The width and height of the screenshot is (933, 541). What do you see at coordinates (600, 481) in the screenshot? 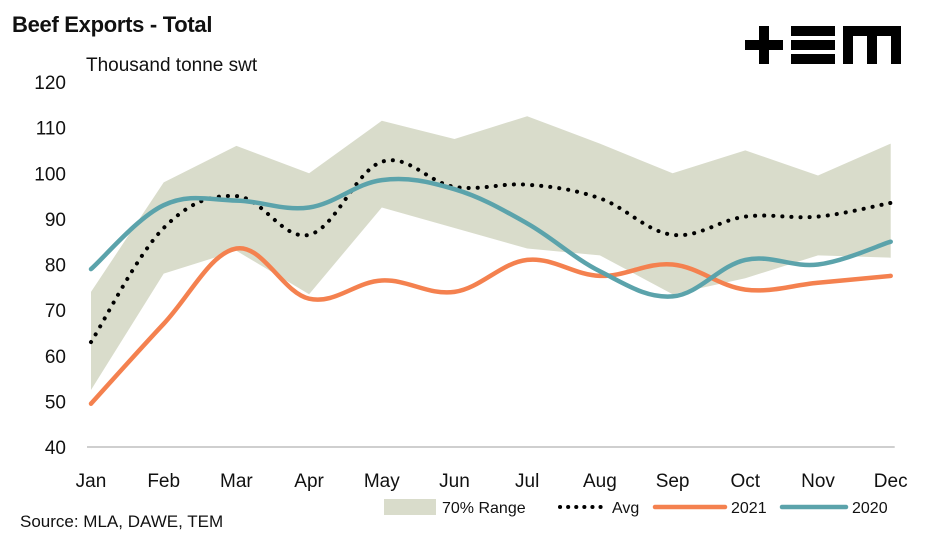
I see `x-tick-label: Aug` at bounding box center [600, 481].